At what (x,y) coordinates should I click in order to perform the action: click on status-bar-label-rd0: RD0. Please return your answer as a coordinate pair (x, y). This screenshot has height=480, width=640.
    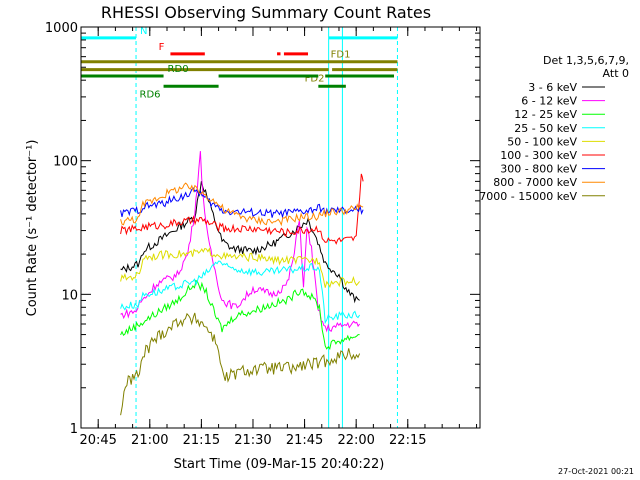
    Looking at the image, I should click on (178, 69).